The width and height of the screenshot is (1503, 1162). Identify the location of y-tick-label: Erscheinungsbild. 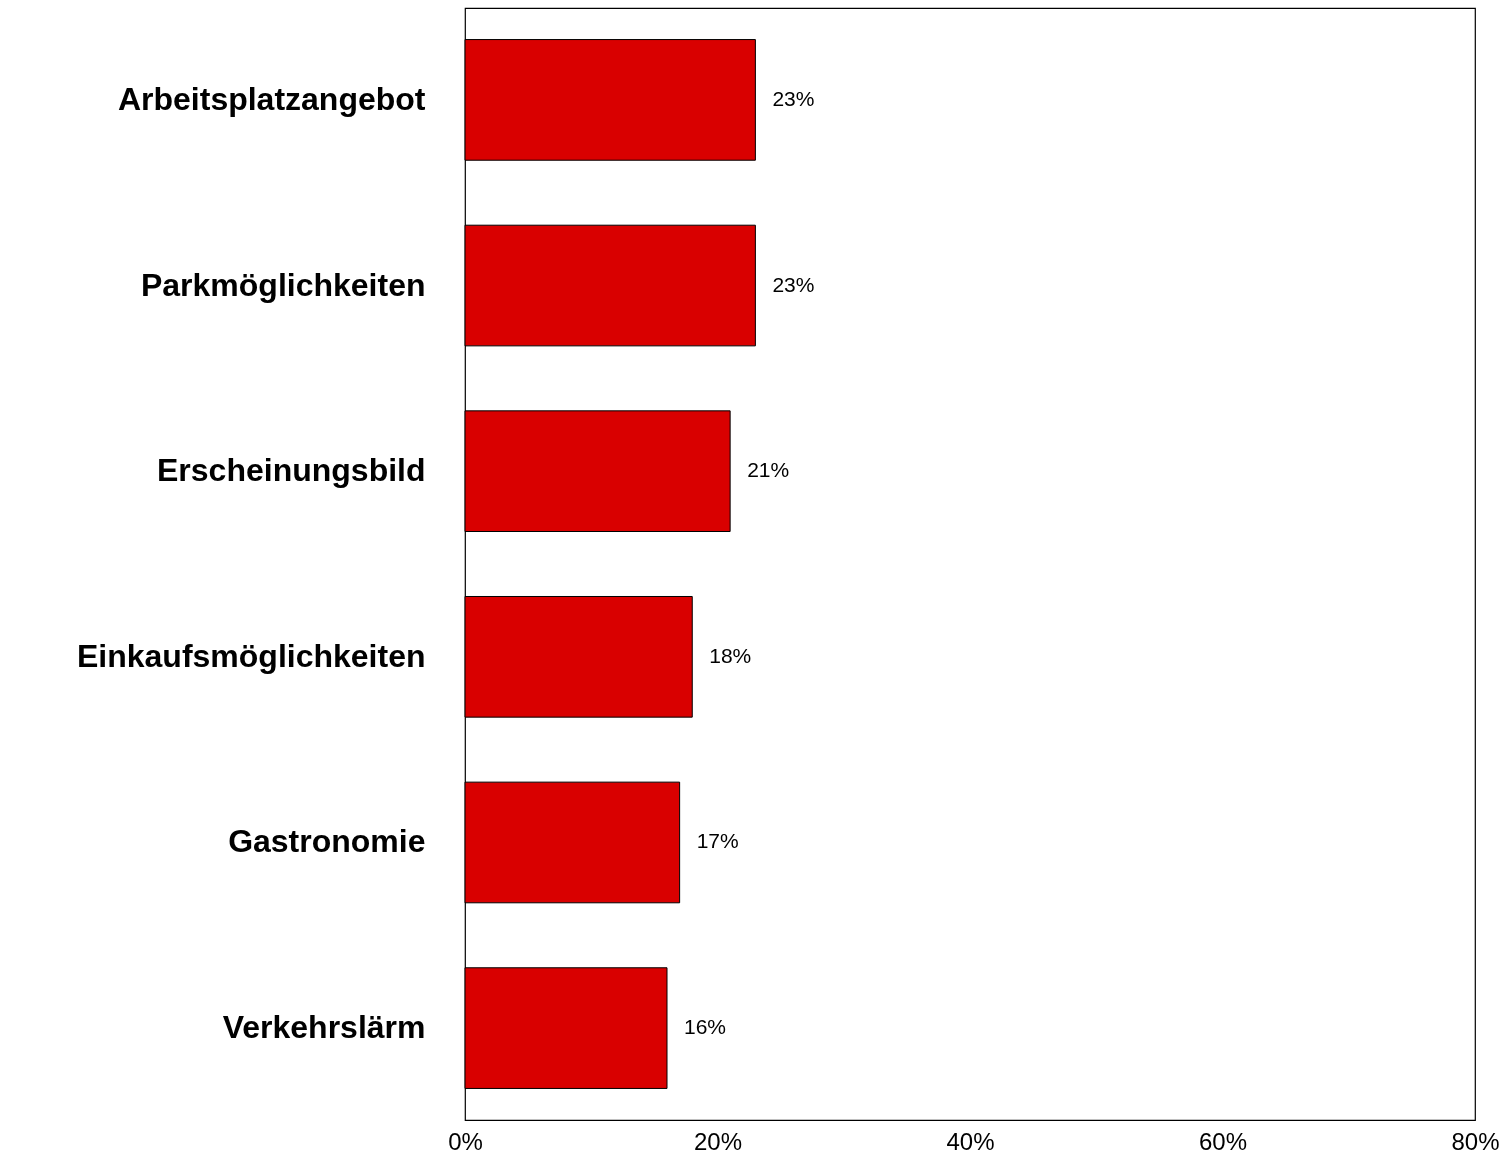
(291, 470).